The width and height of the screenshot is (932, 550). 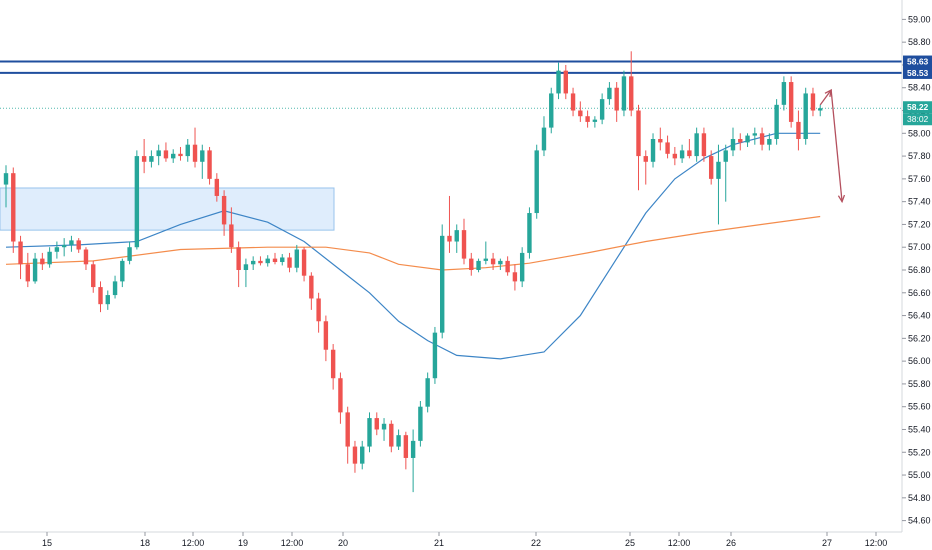 I want to click on price-axis-background, so click(x=917, y=275).